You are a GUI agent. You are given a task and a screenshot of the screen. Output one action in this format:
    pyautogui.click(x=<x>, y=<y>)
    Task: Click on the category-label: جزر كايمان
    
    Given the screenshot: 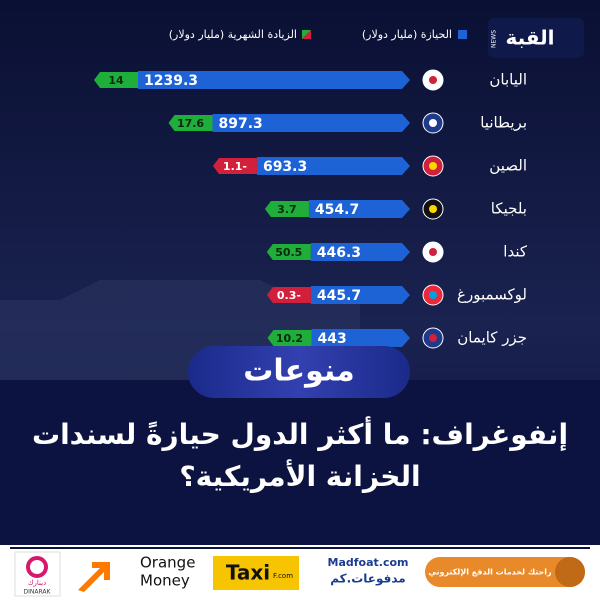 What is the action you would take?
    pyautogui.click(x=492, y=338)
    